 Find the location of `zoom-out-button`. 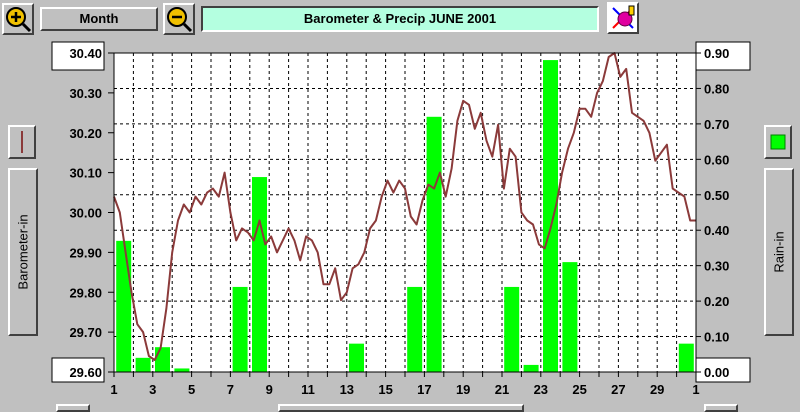

zoom-out-button is located at coordinates (179, 19).